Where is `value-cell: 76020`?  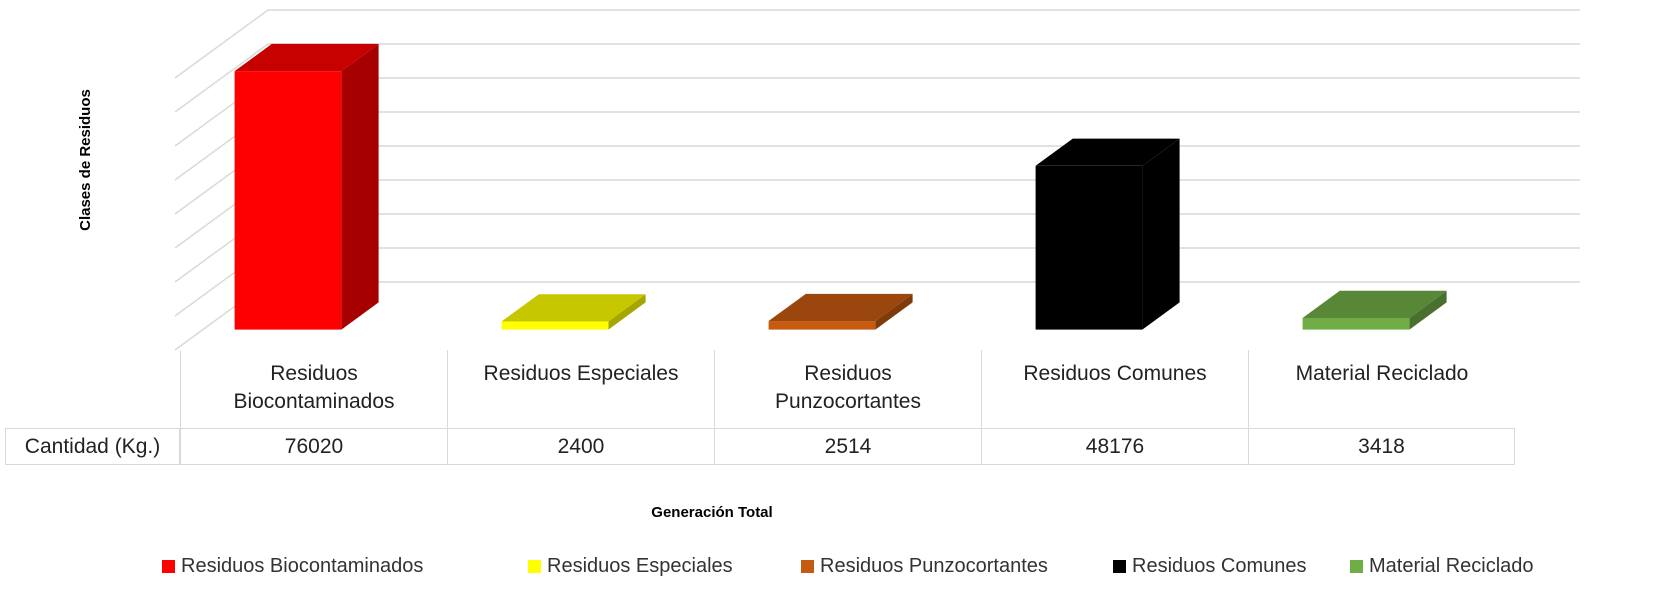
value-cell: 76020 is located at coordinates (313, 446).